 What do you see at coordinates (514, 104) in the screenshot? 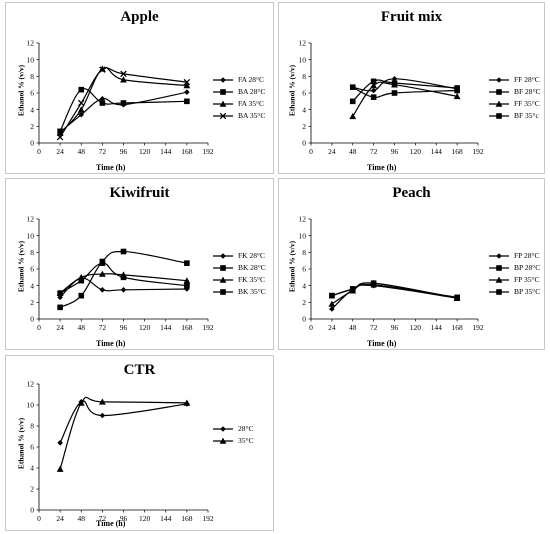
I see `legend-entry: FF 35°C` at bounding box center [514, 104].